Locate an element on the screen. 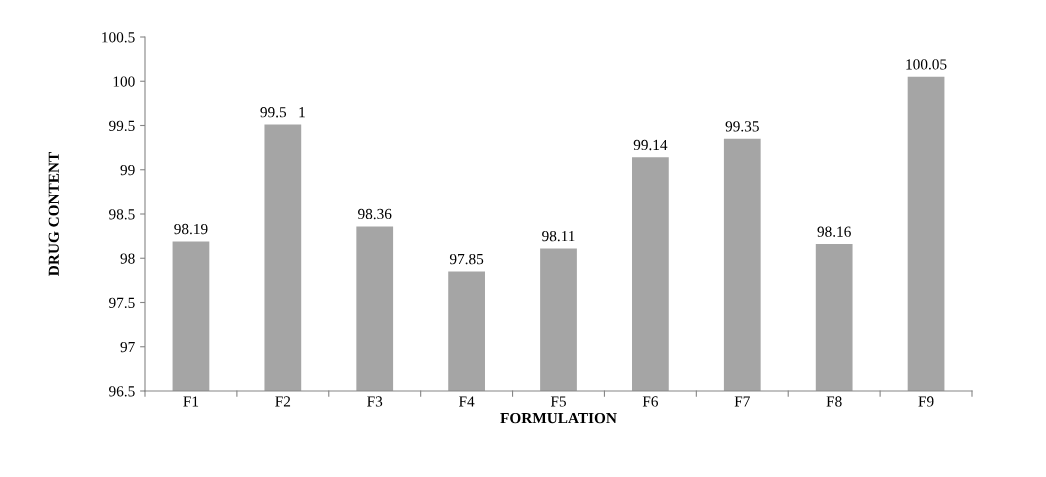 The image size is (1046, 477). y-tick-label: 99 is located at coordinates (127, 170).